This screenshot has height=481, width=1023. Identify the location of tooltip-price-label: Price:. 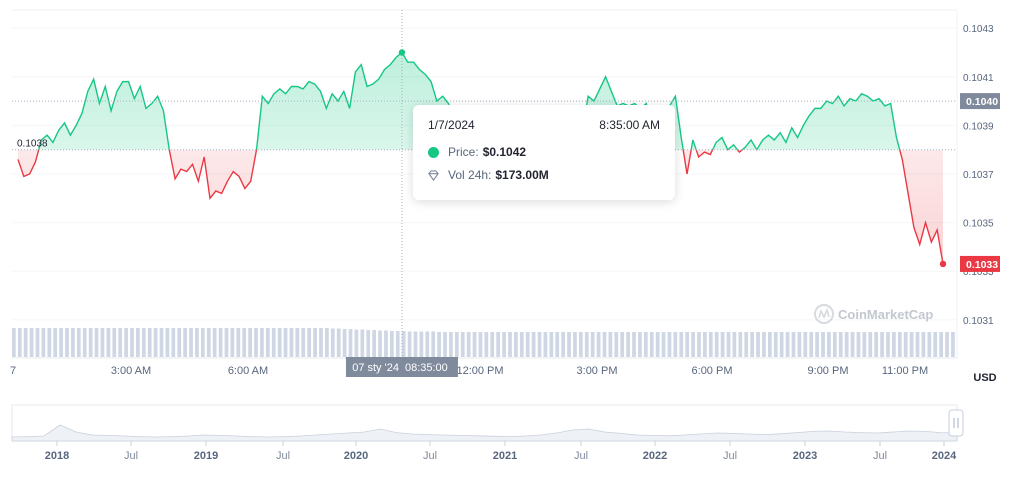
(463, 152).